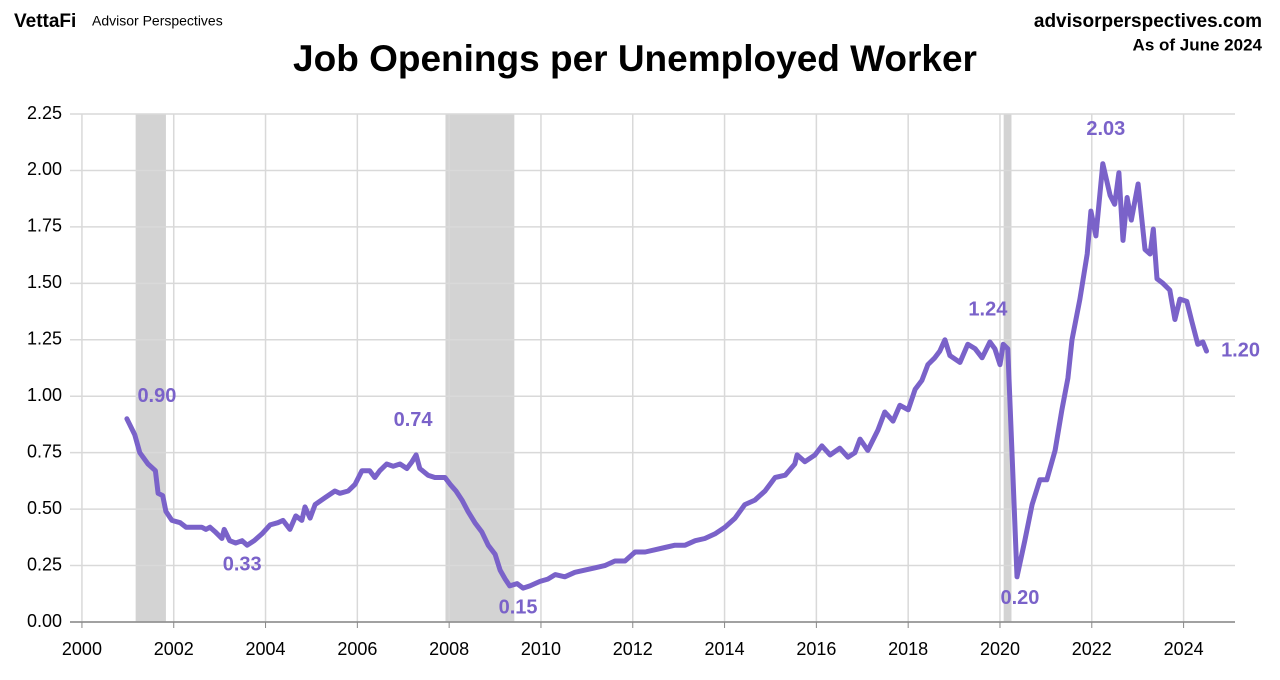  Describe the element at coordinates (44, 564) in the screenshot. I see `y-tick-label: 0.25` at that location.